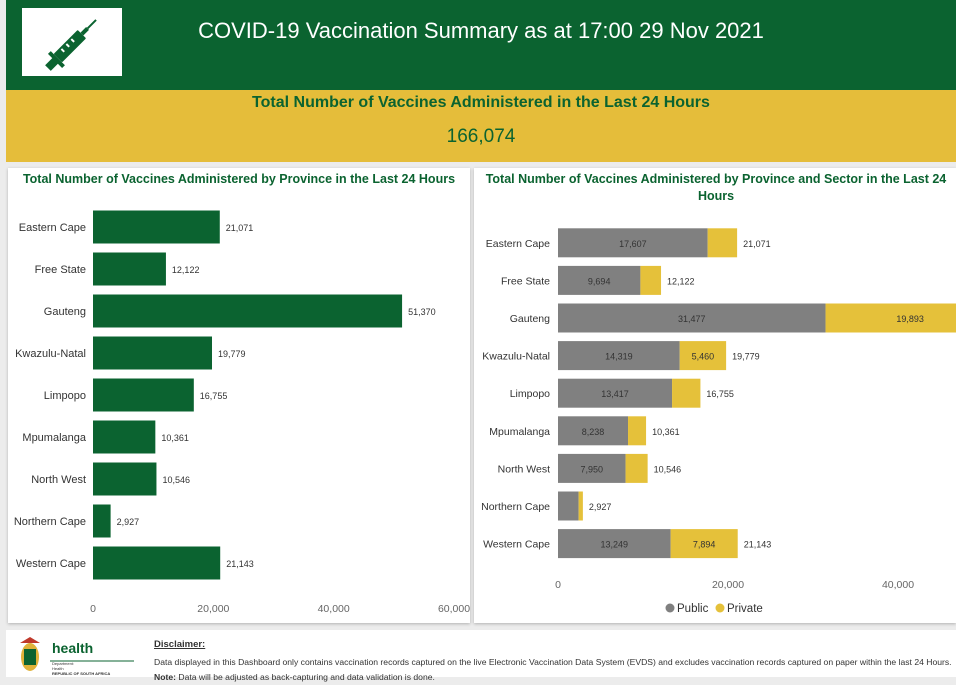 The width and height of the screenshot is (956, 685). I want to click on segment-label: 8,238, so click(593, 432).